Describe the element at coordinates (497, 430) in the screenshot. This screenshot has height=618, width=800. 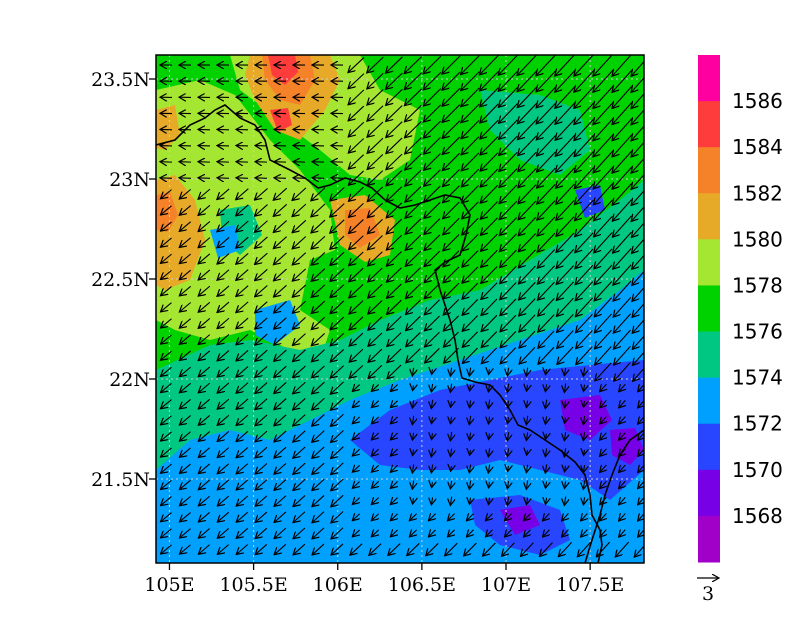
I see `field-1570-main` at that location.